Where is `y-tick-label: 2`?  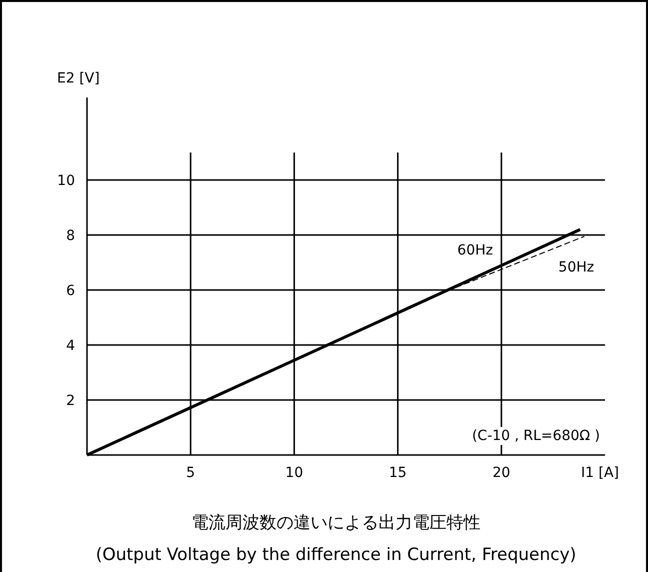 y-tick-label: 2 is located at coordinates (70, 401).